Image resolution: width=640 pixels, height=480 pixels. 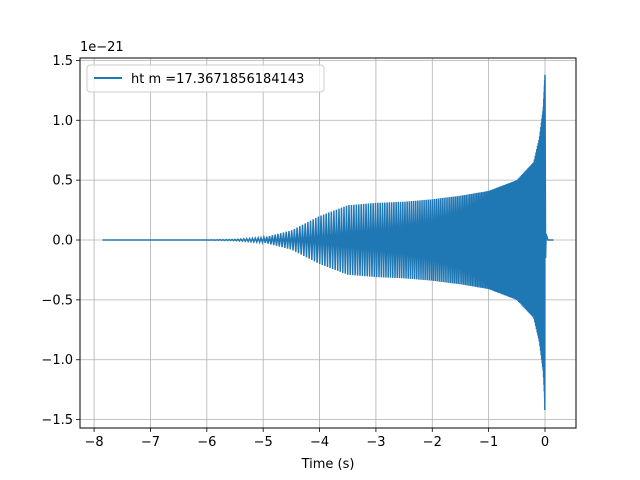 I want to click on y-tick-label: 0.5, so click(x=62, y=181).